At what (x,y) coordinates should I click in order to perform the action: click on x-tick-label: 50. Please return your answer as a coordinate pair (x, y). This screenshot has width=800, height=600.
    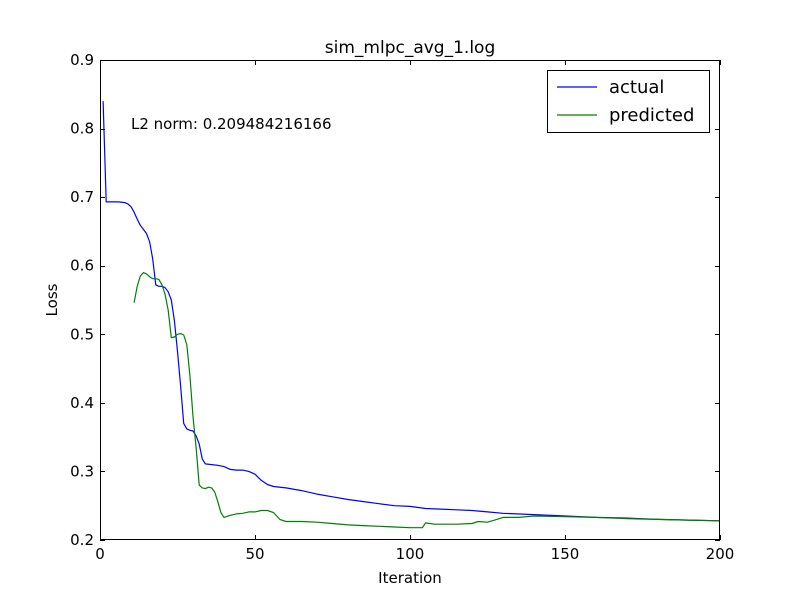
    Looking at the image, I should click on (254, 554).